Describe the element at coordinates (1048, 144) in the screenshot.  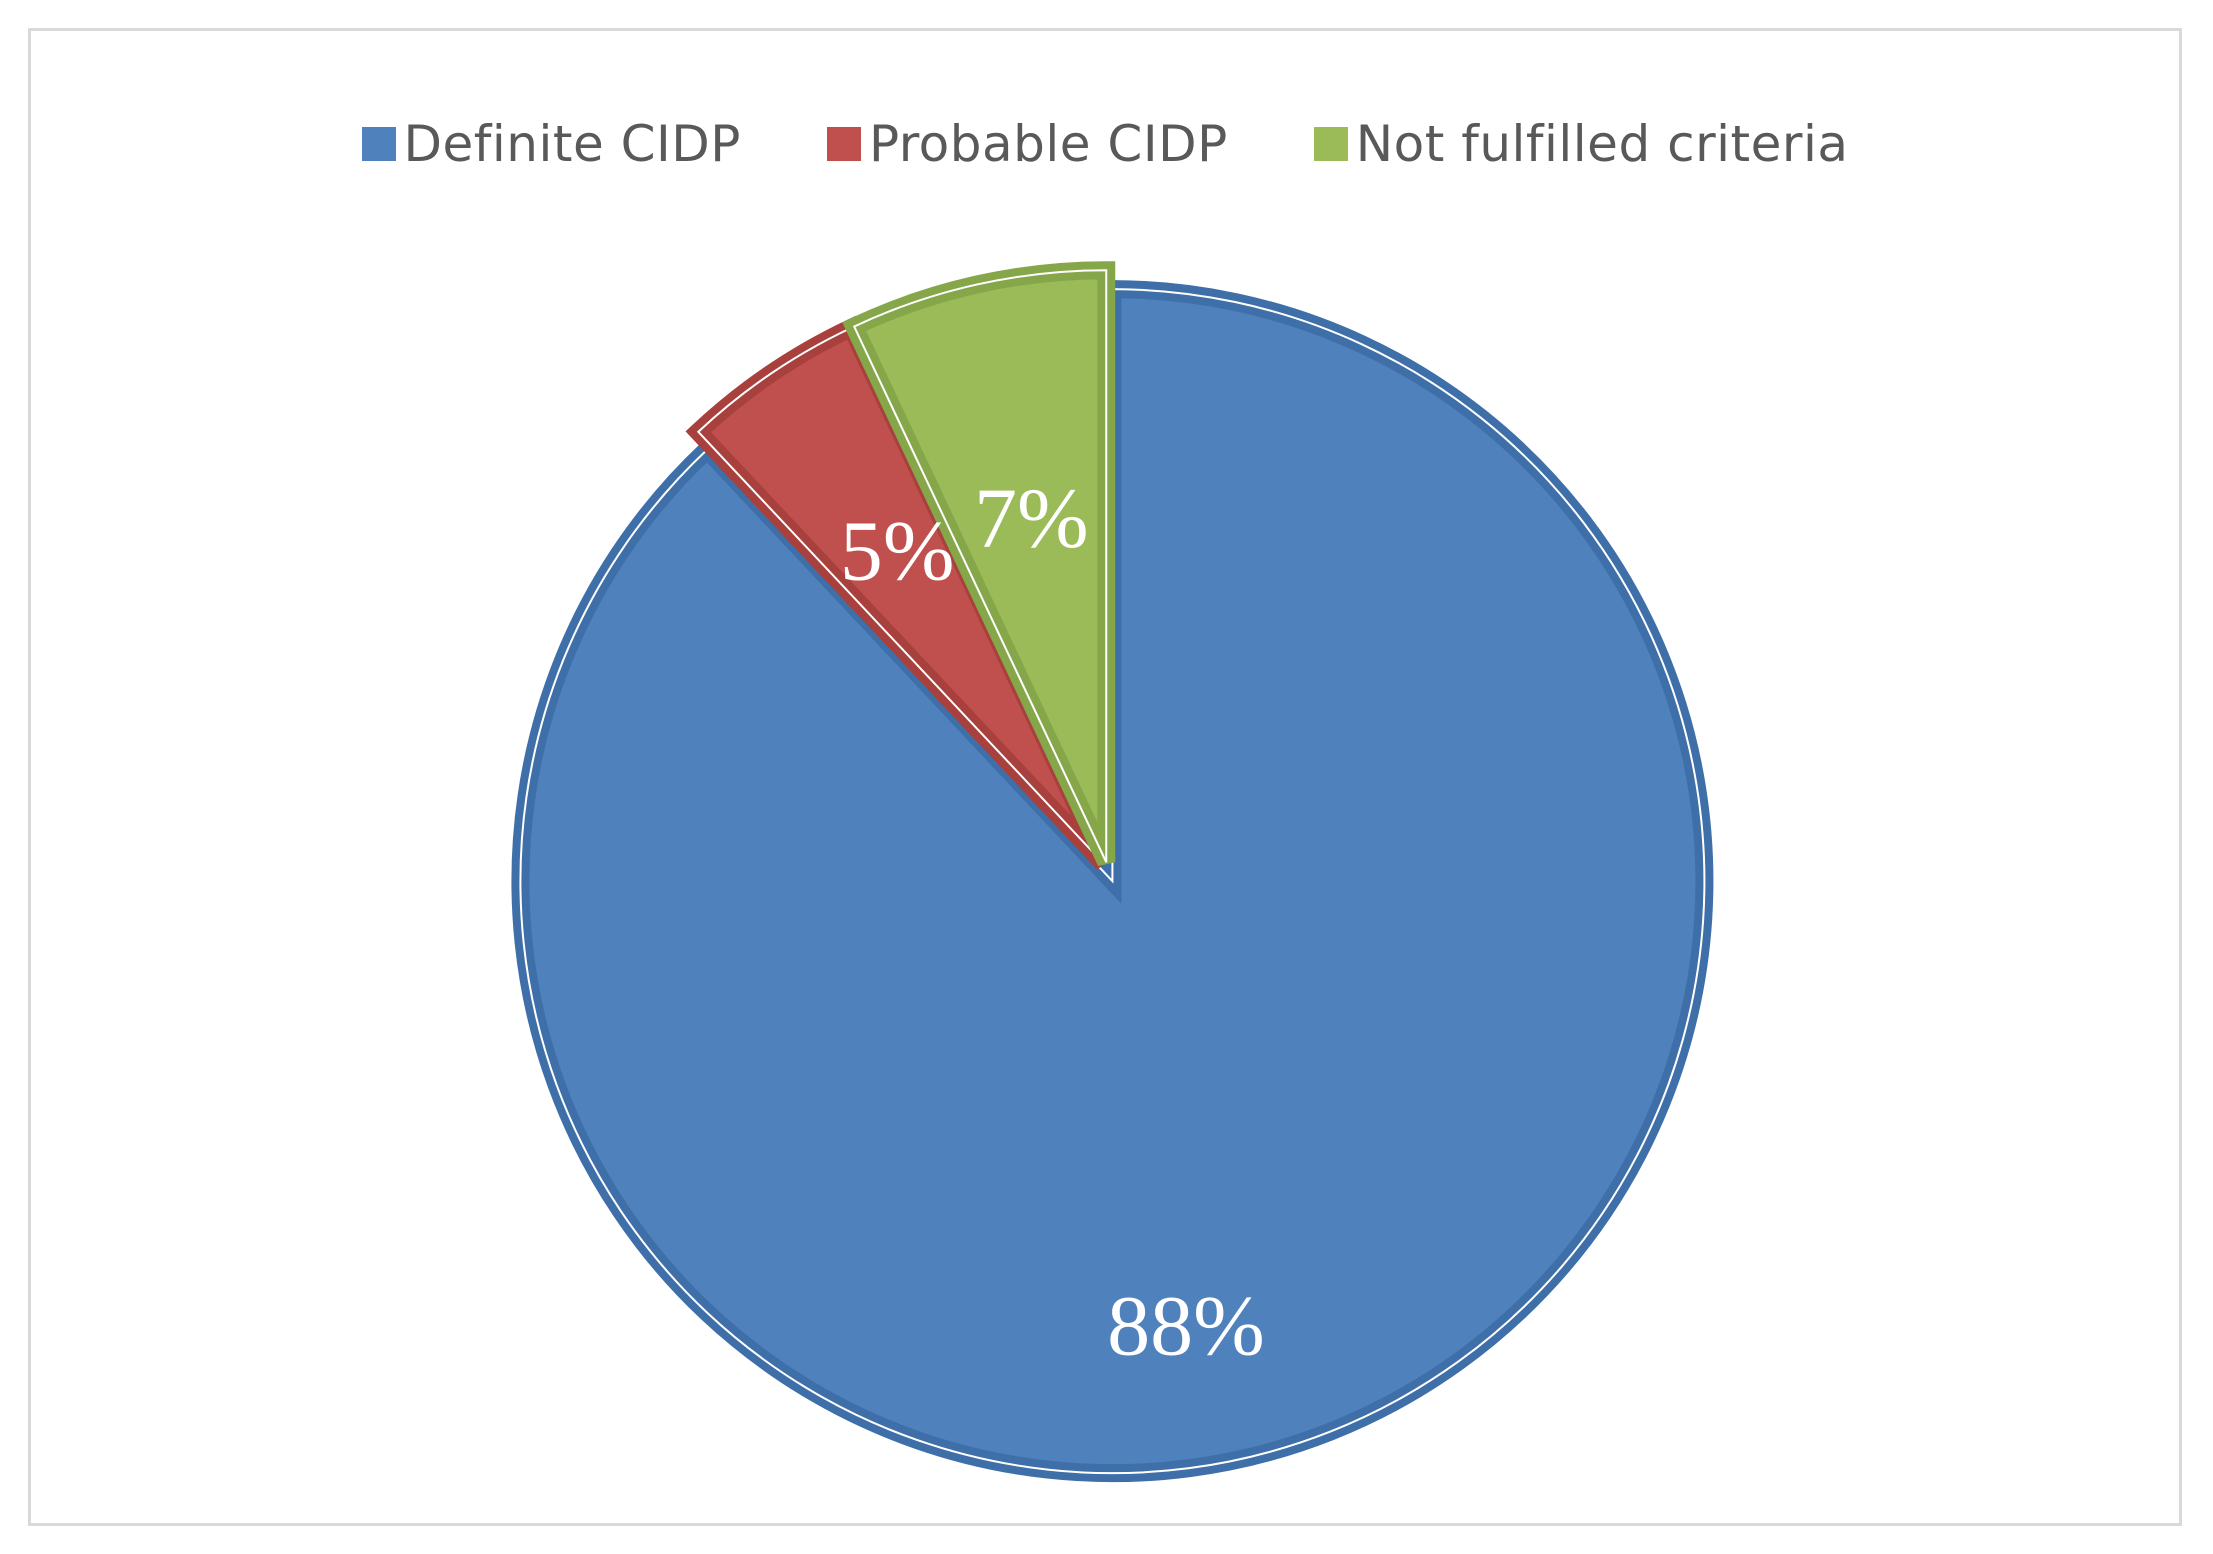
I see `legend-label-probable-cidp: Probable CIDP` at that location.